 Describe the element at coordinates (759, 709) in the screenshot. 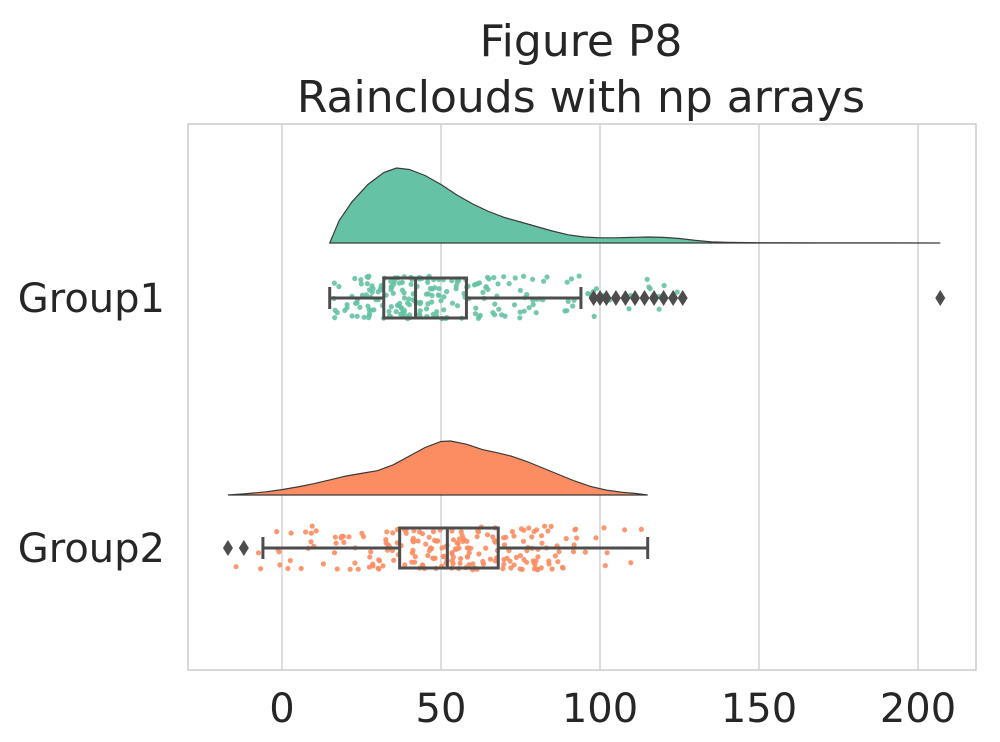

I see `x-tick-label: 150` at that location.